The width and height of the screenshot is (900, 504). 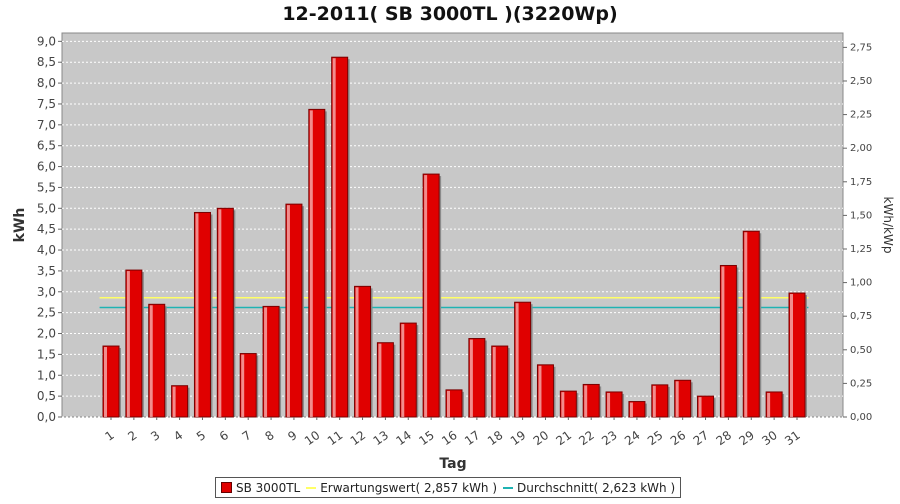 What do you see at coordinates (449, 438) in the screenshot?
I see `x-tick-label: 16` at bounding box center [449, 438].